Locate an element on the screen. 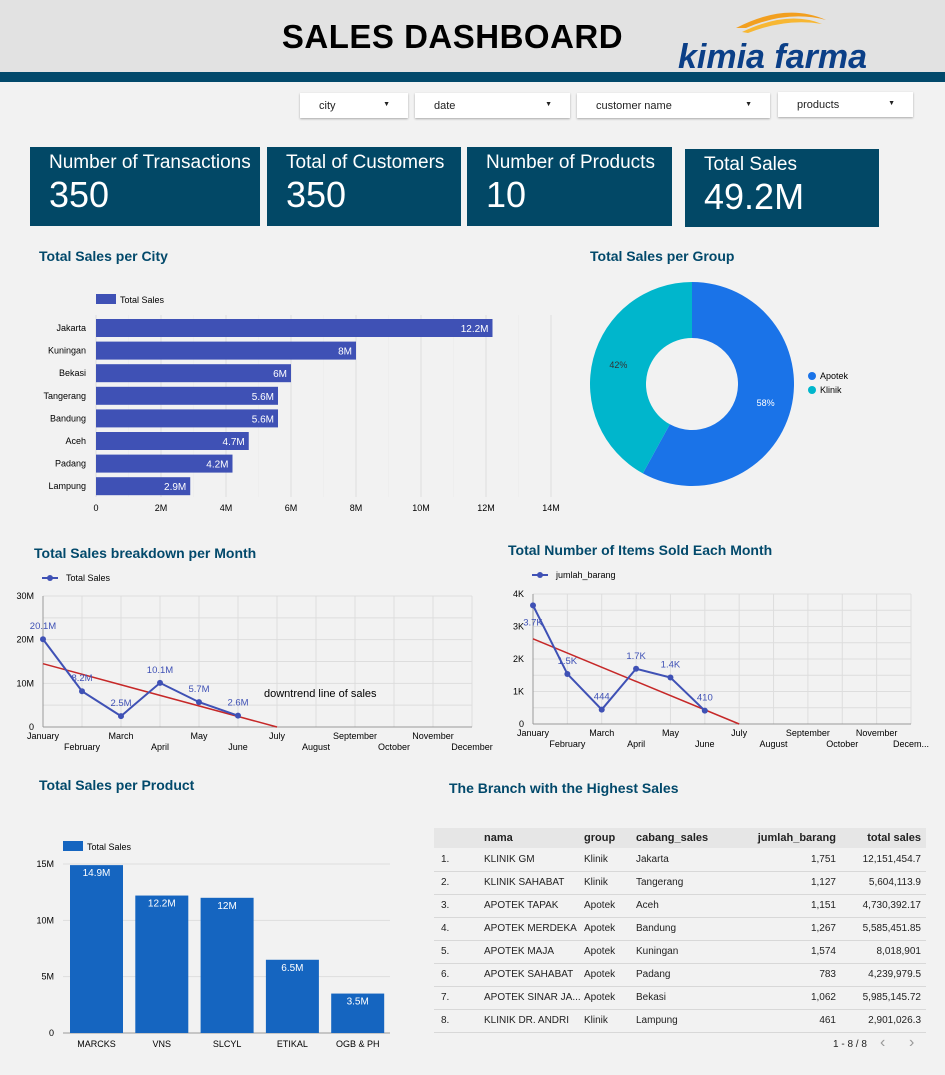 Image resolution: width=945 pixels, height=1075 pixels. table-cell: 1,062 is located at coordinates (786, 998).